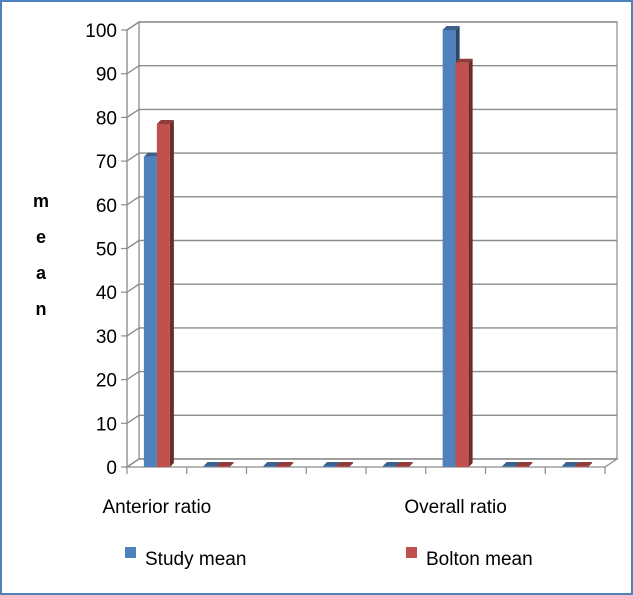 This screenshot has width=633, height=595. Describe the element at coordinates (372, 463) in the screenshot. I see `floor` at that location.